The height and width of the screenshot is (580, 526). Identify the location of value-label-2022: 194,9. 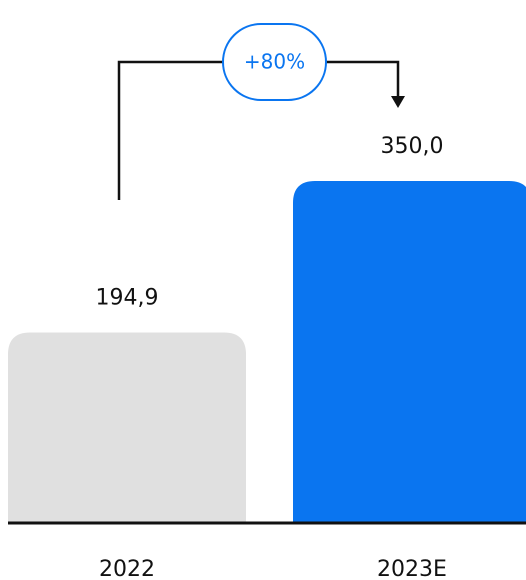
(127, 298).